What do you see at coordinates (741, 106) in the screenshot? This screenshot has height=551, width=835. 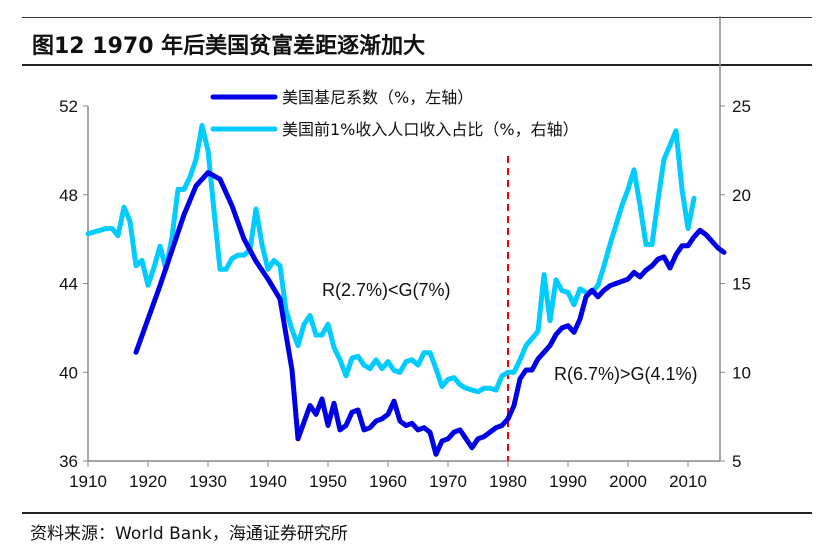 I see `right-tick-label: 25` at bounding box center [741, 106].